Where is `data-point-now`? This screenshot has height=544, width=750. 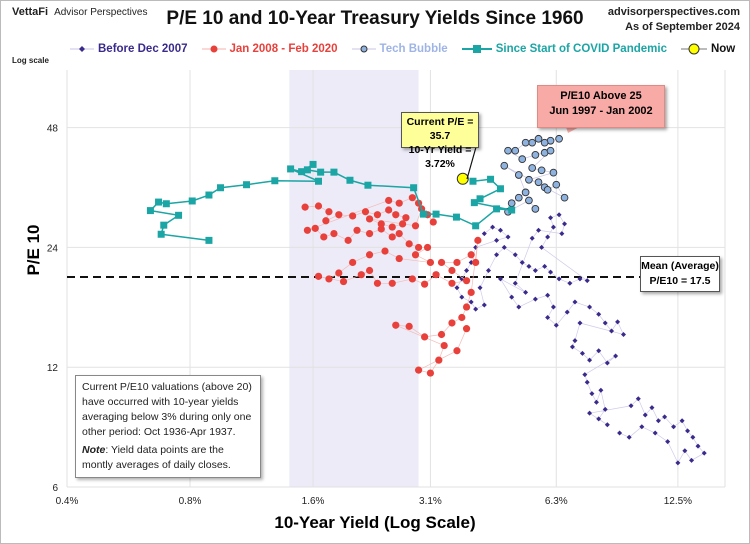
data-point-now is located at coordinates (462, 178).